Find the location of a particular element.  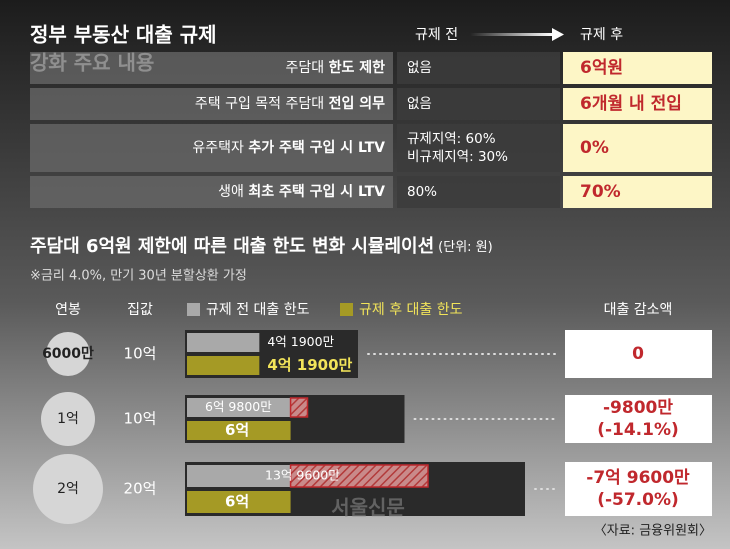

salary: 1억 is located at coordinates (68, 419).